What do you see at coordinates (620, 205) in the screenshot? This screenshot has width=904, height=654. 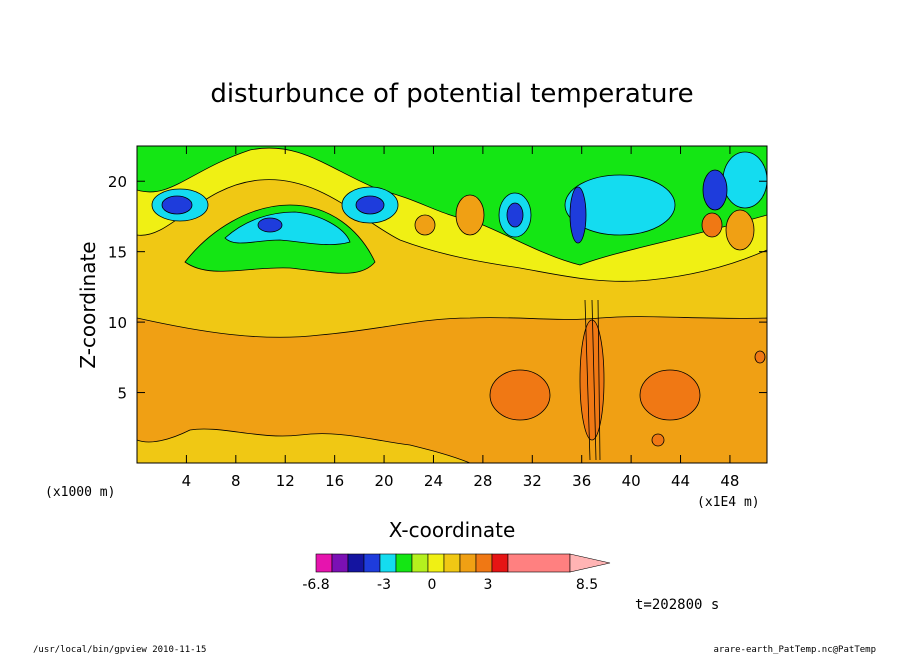 I see `field-core-d-cyan` at bounding box center [620, 205].